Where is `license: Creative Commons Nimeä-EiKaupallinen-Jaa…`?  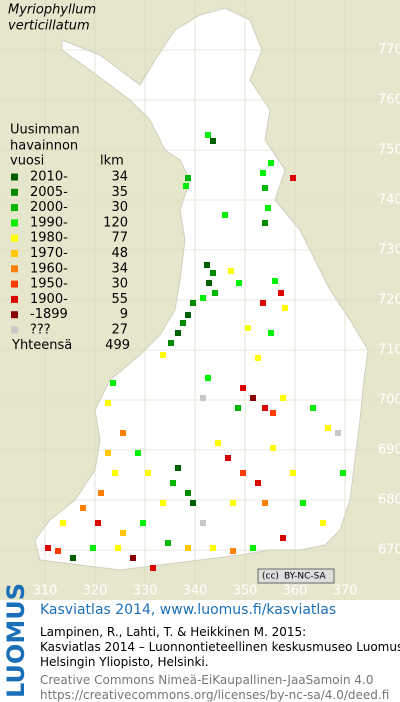 license: Creative Commons Nimeä-EiKaupallinen-Jaa… is located at coordinates (207, 680).